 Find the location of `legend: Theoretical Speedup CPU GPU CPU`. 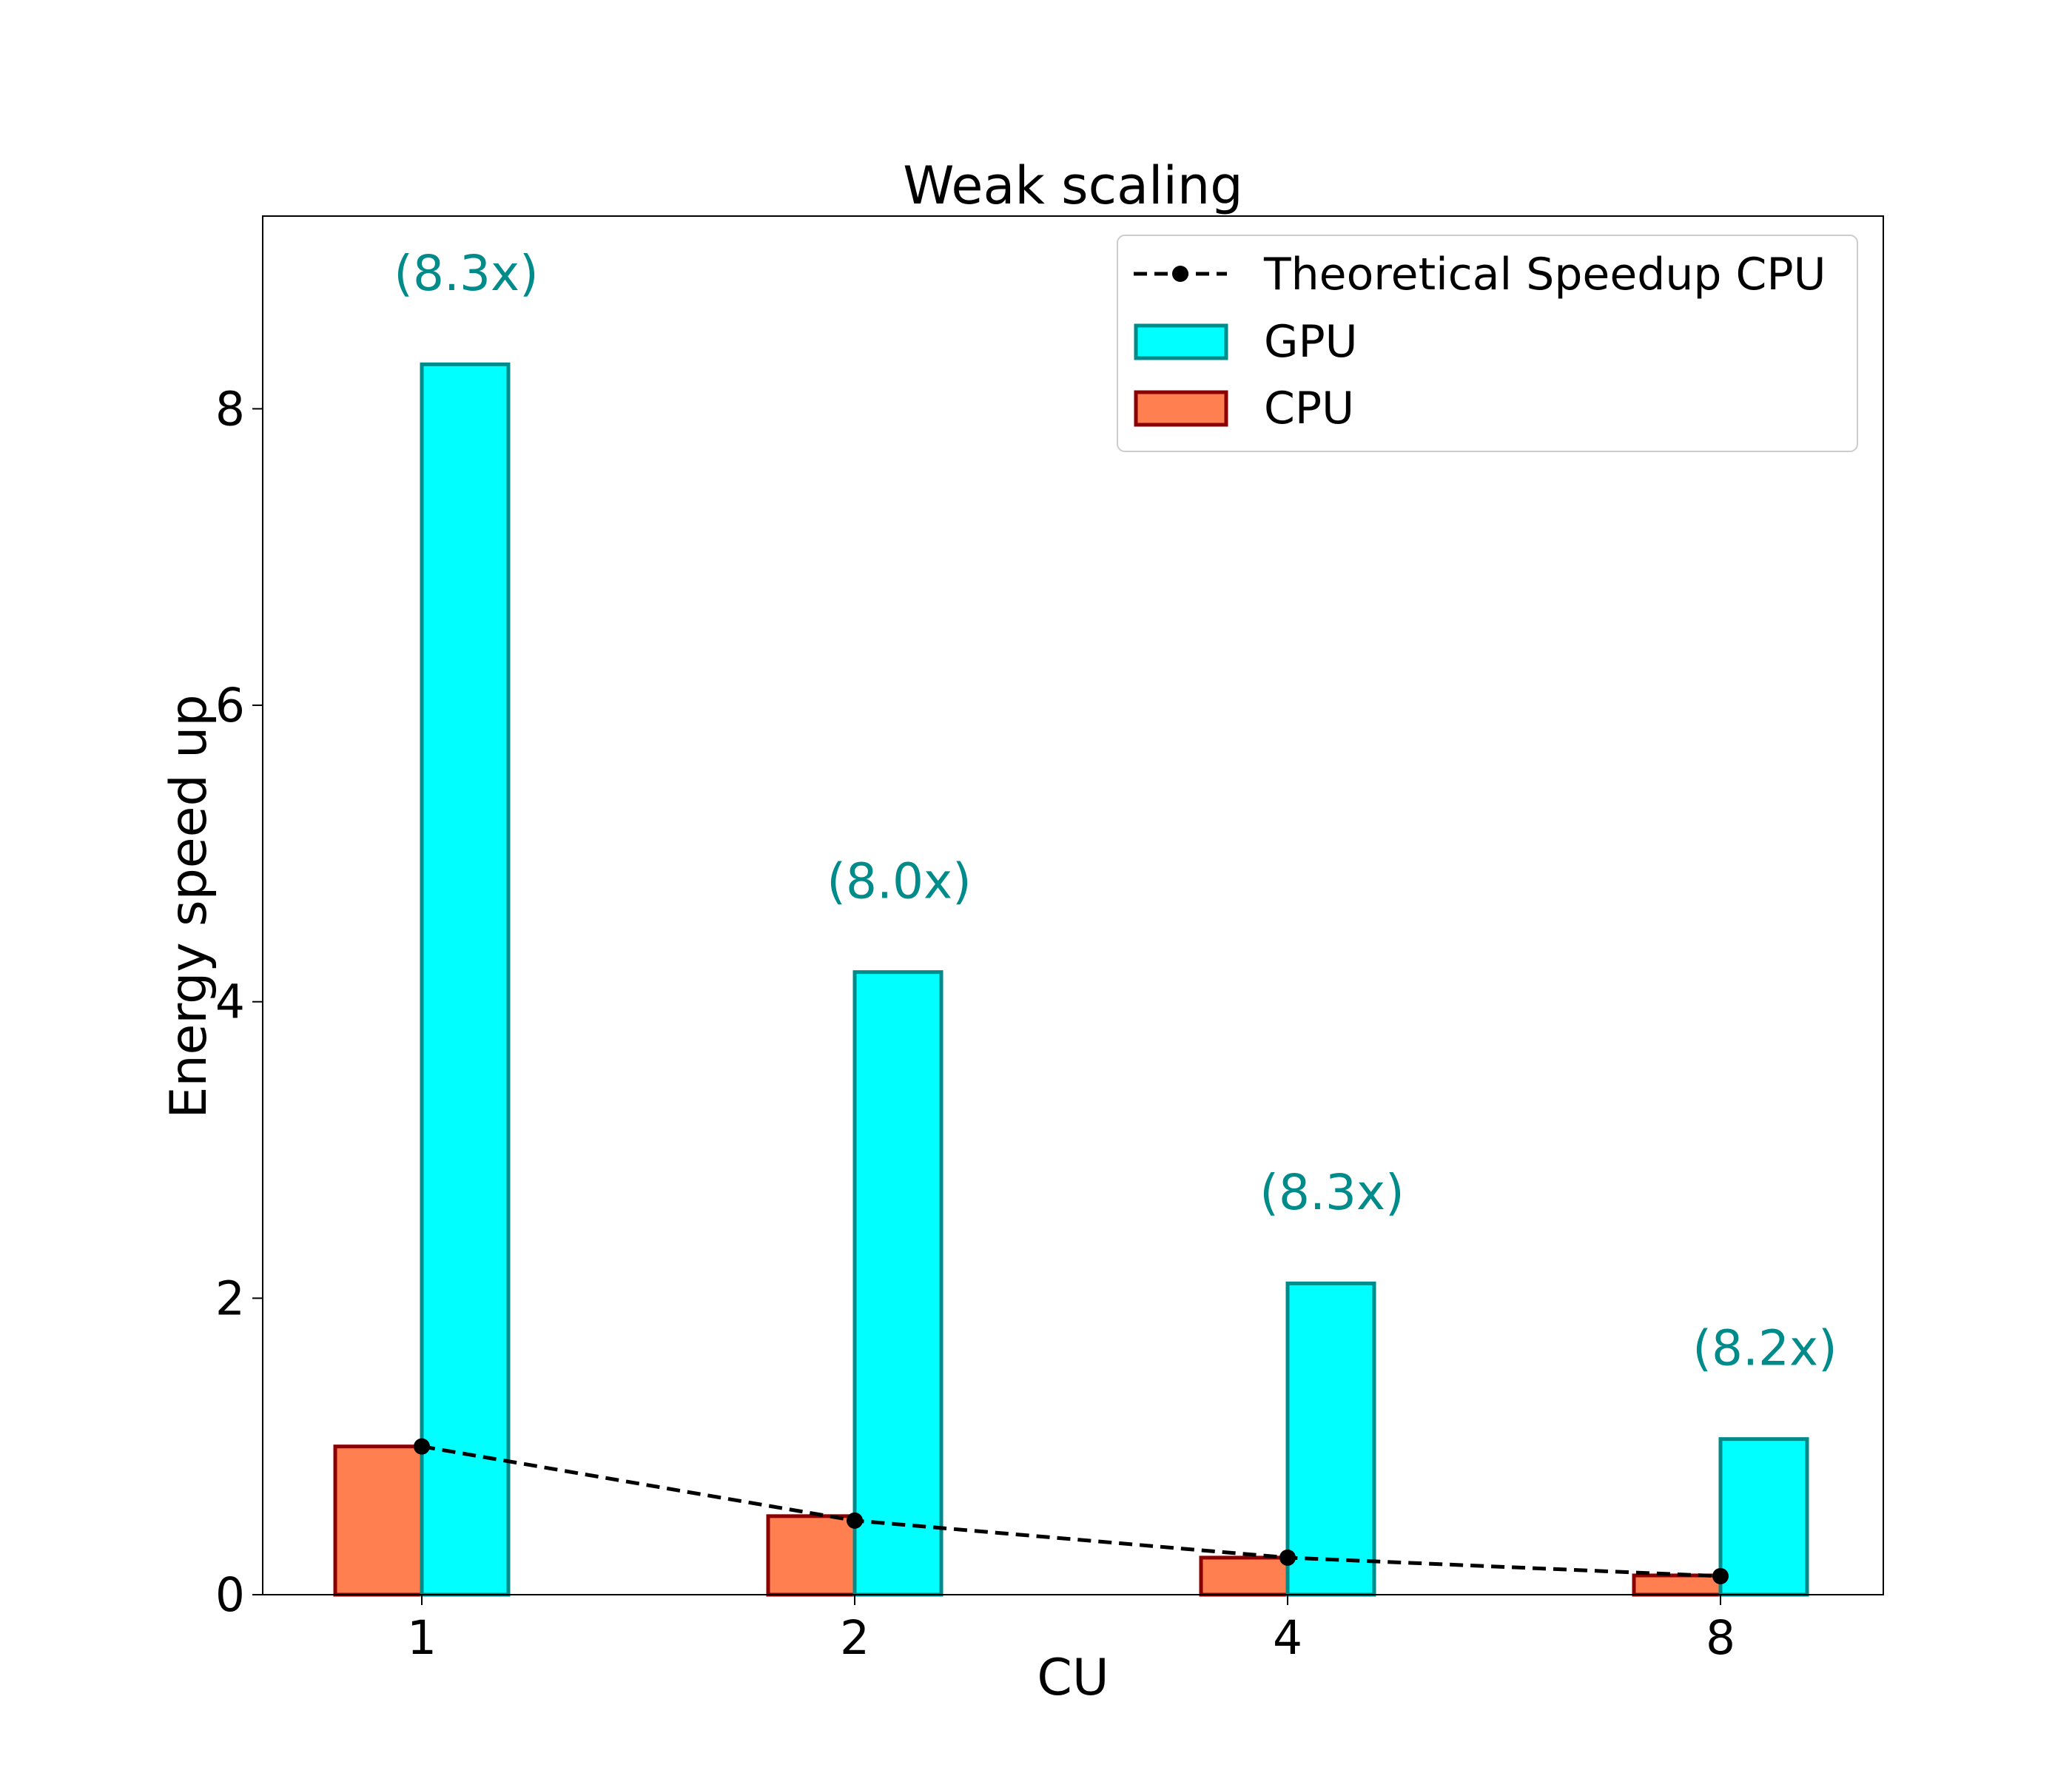

legend: Theoretical Speedup CPU GPU CPU is located at coordinates (1487, 343).